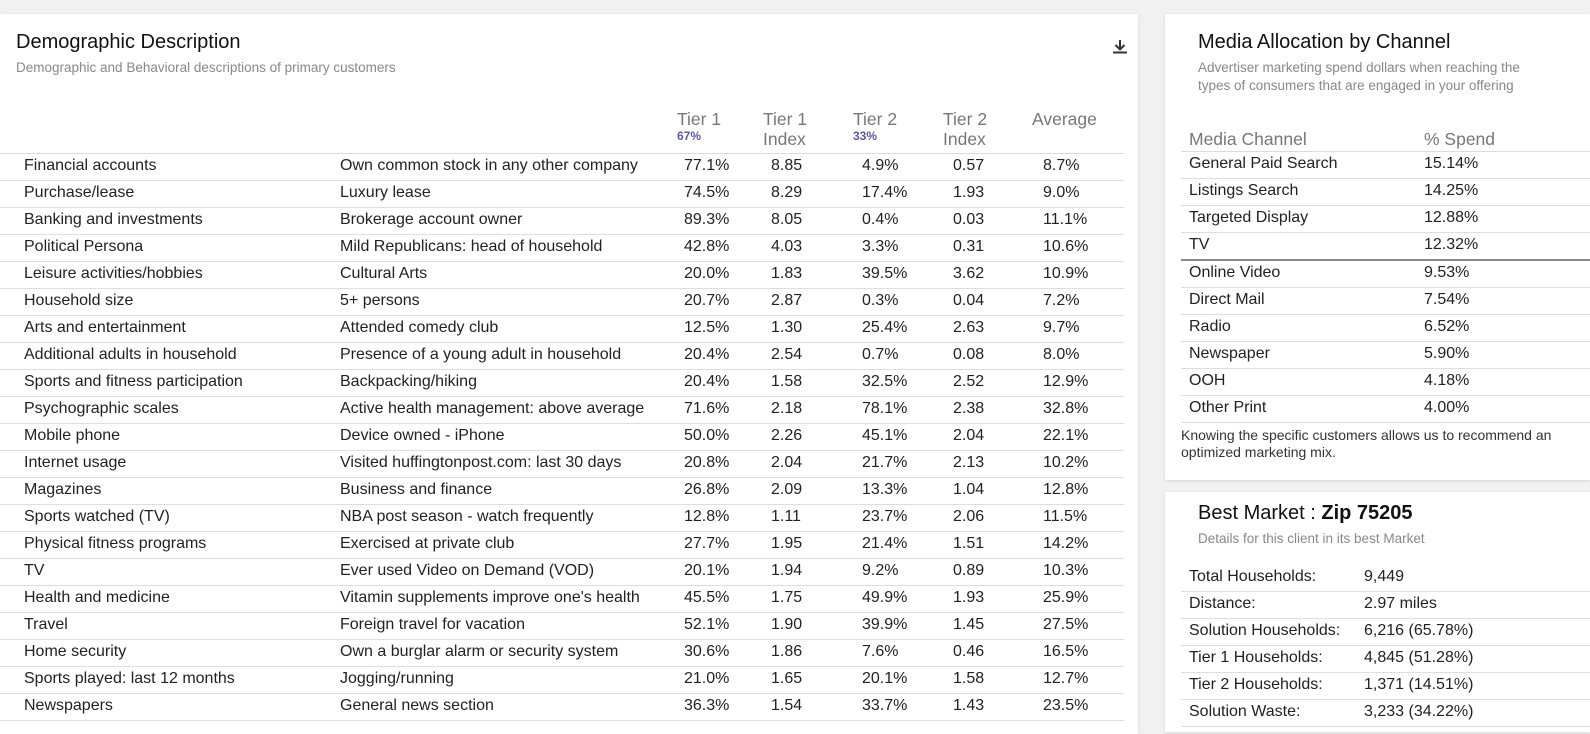 The image size is (1590, 734). What do you see at coordinates (969, 435) in the screenshot?
I see `row-tier2-index: 2.04` at bounding box center [969, 435].